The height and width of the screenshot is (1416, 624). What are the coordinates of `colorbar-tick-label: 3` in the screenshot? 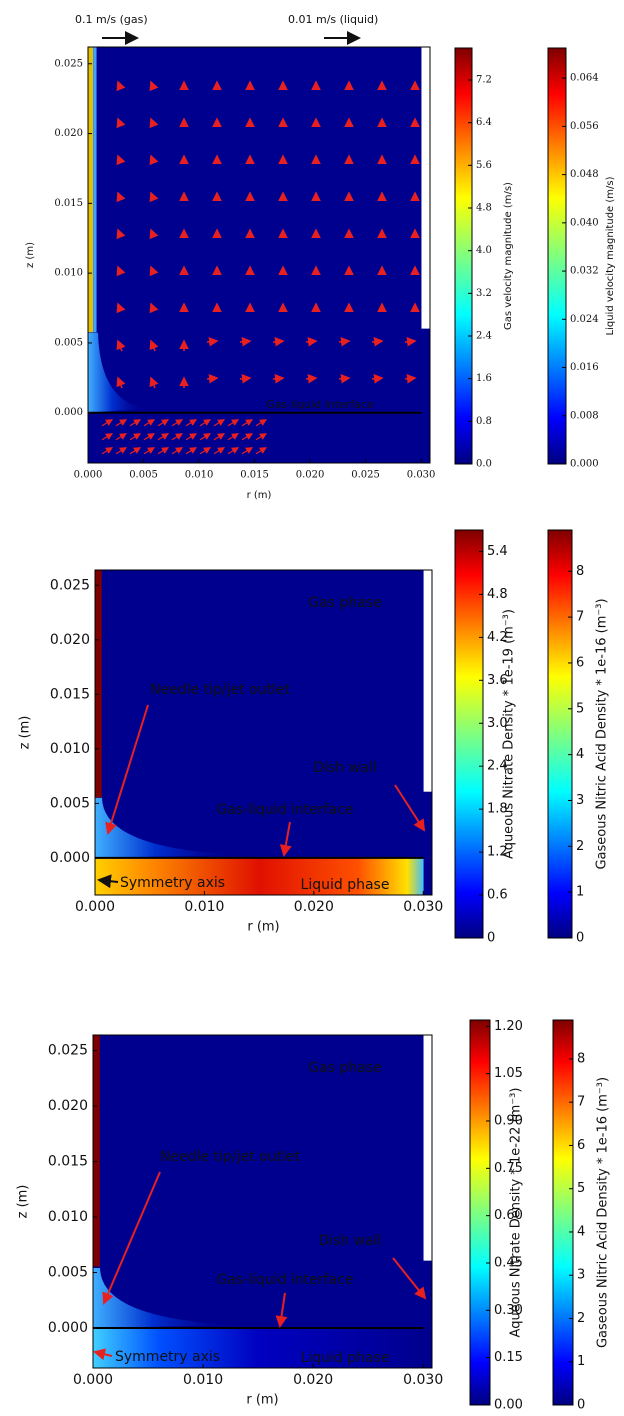 It's located at (580, 800).